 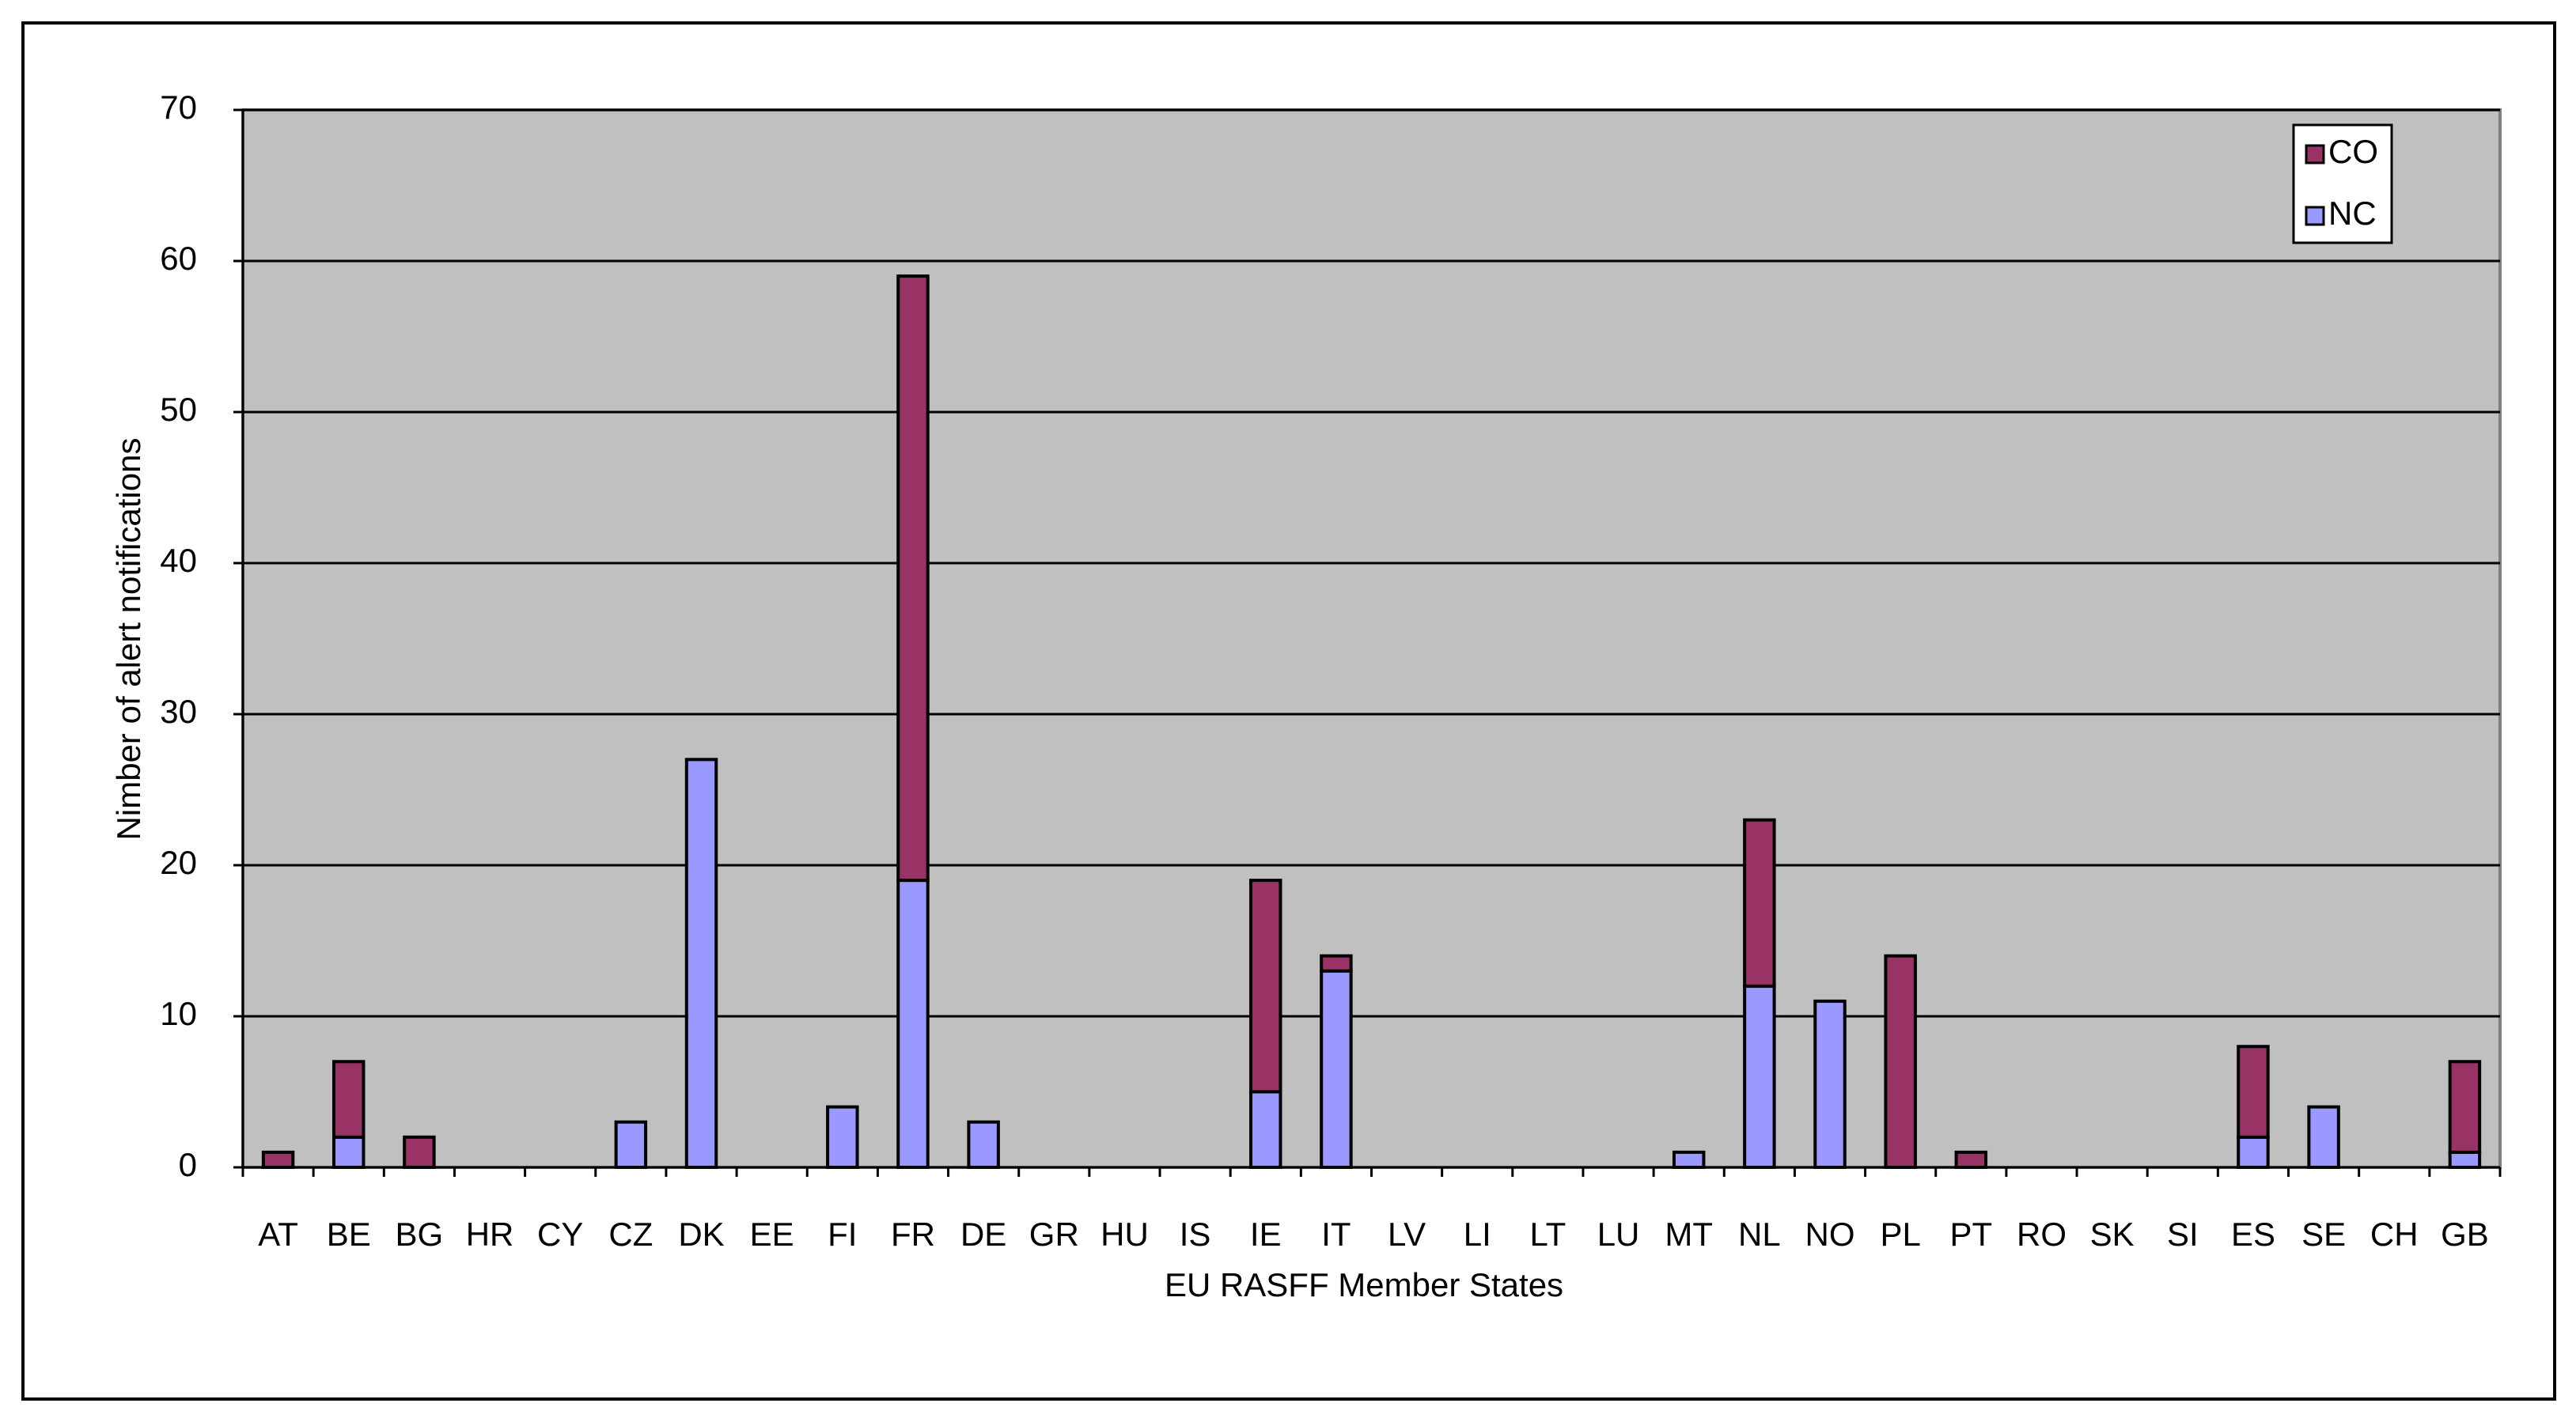 I want to click on x-tick-label: HR, so click(x=490, y=1234).